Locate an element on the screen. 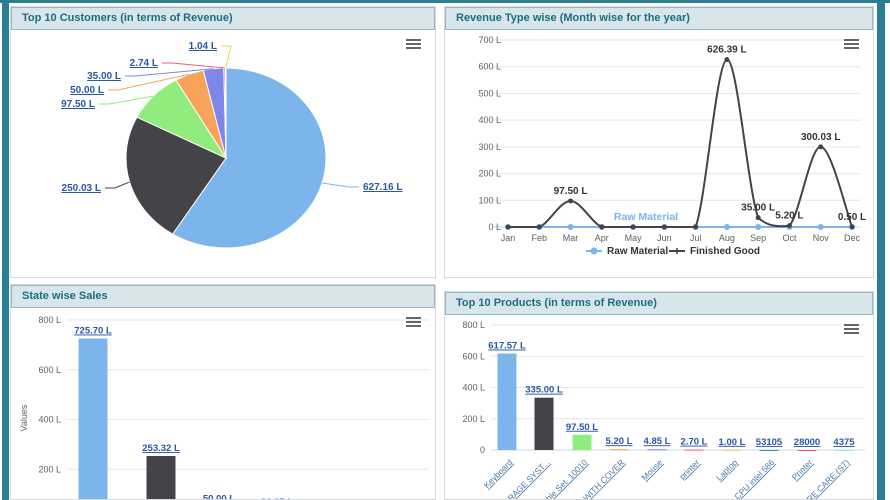  legend-label-finished-good: Finished Good is located at coordinates (725, 251).